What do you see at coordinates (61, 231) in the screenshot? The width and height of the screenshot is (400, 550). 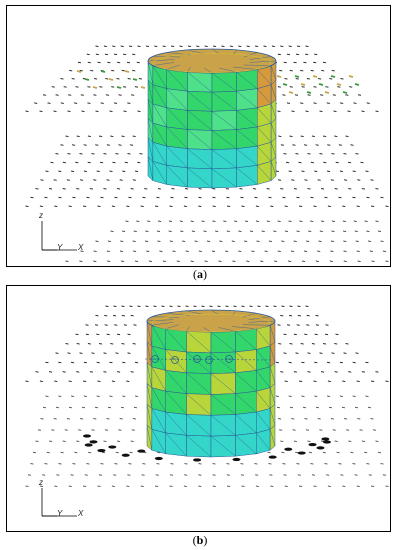 I see `axis-triad-icon: z Y X` at bounding box center [61, 231].